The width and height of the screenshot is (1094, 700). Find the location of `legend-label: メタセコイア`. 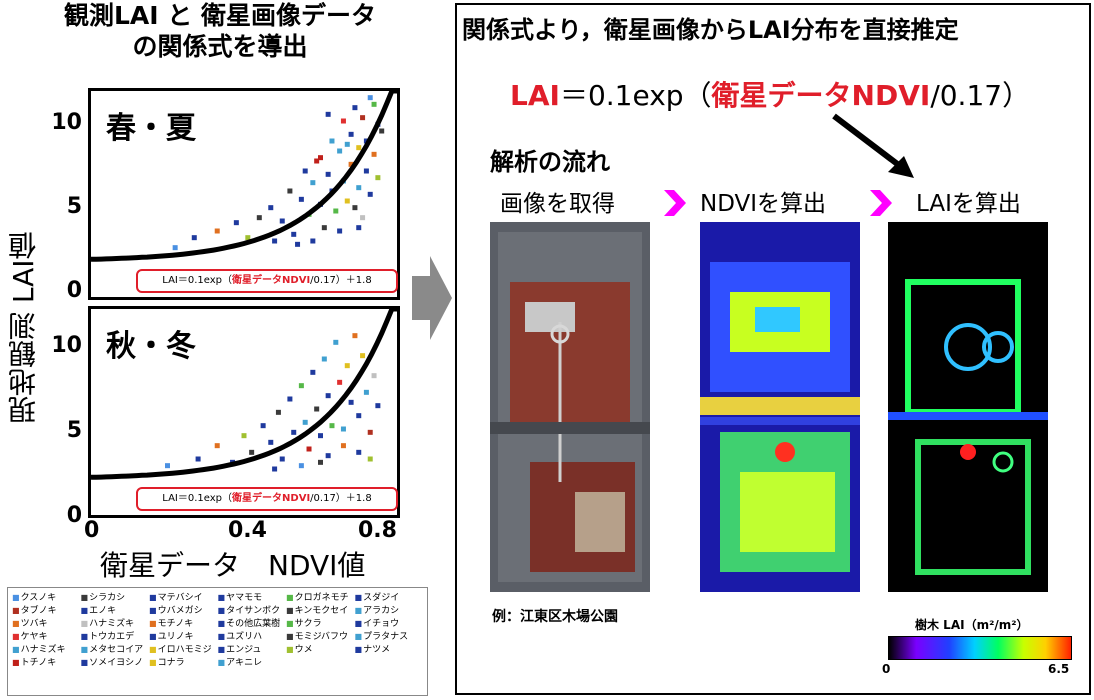

legend-label: メタセコイア is located at coordinates (116, 650).